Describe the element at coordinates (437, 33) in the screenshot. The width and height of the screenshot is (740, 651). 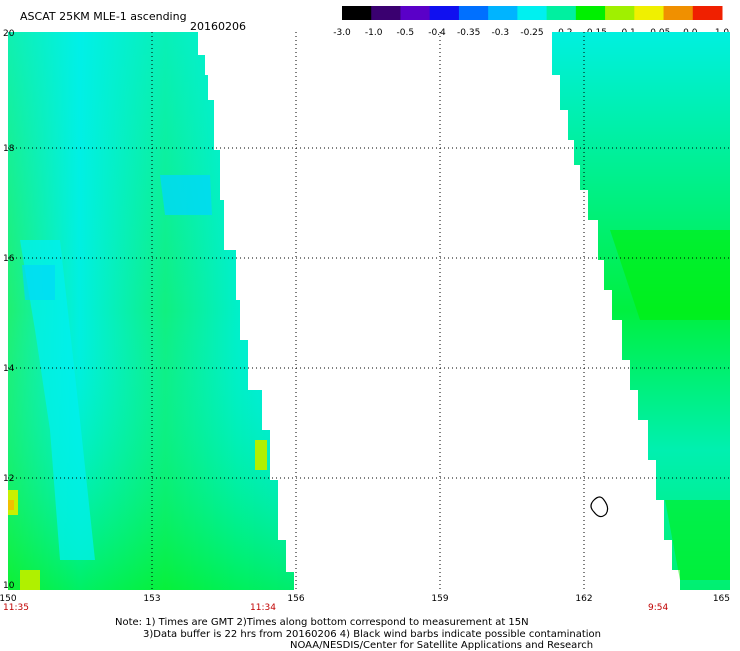
I see `colorbar-label: -0.4` at that location.